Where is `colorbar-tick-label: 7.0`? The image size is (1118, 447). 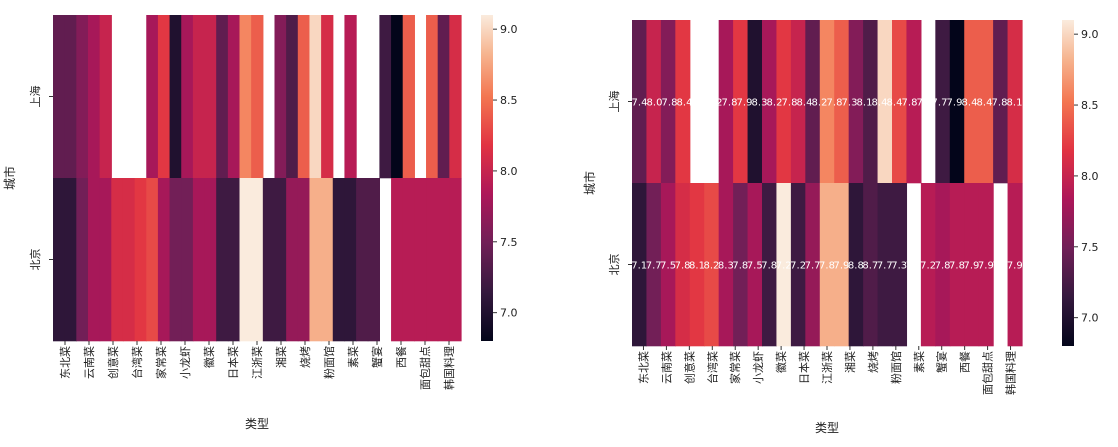
colorbar-tick-label: 7.0 is located at coordinates (1090, 318).